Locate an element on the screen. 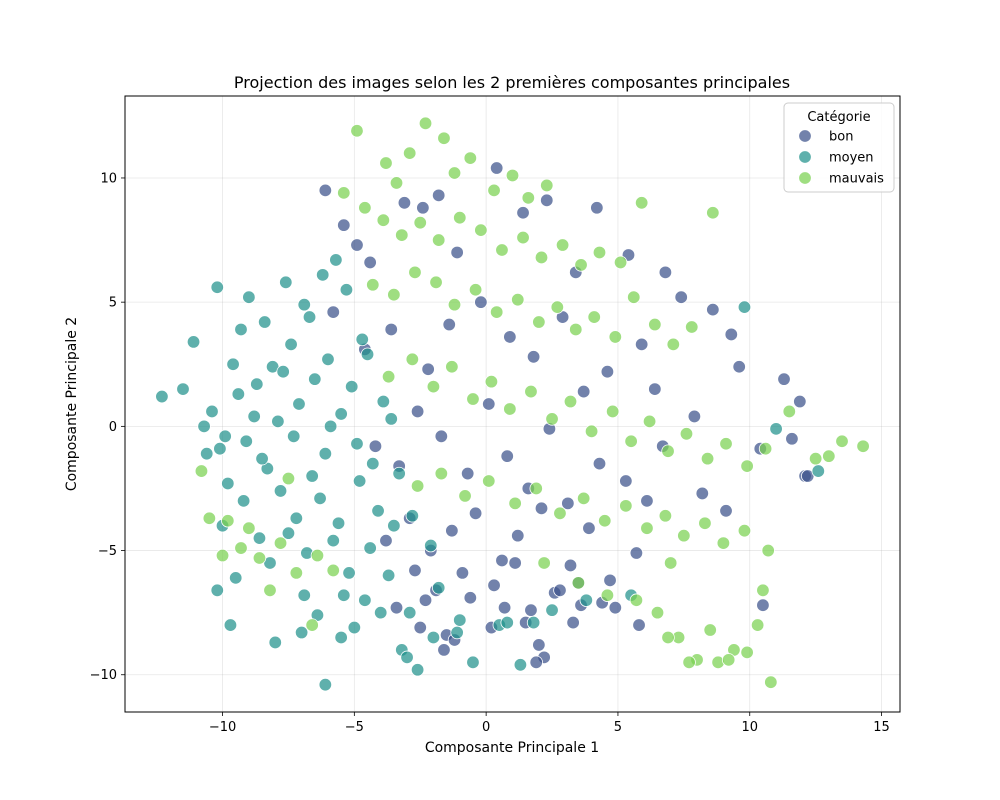 This screenshot has height=800, width=1000. legend-items: bon moyen mauvais is located at coordinates (841, 158).